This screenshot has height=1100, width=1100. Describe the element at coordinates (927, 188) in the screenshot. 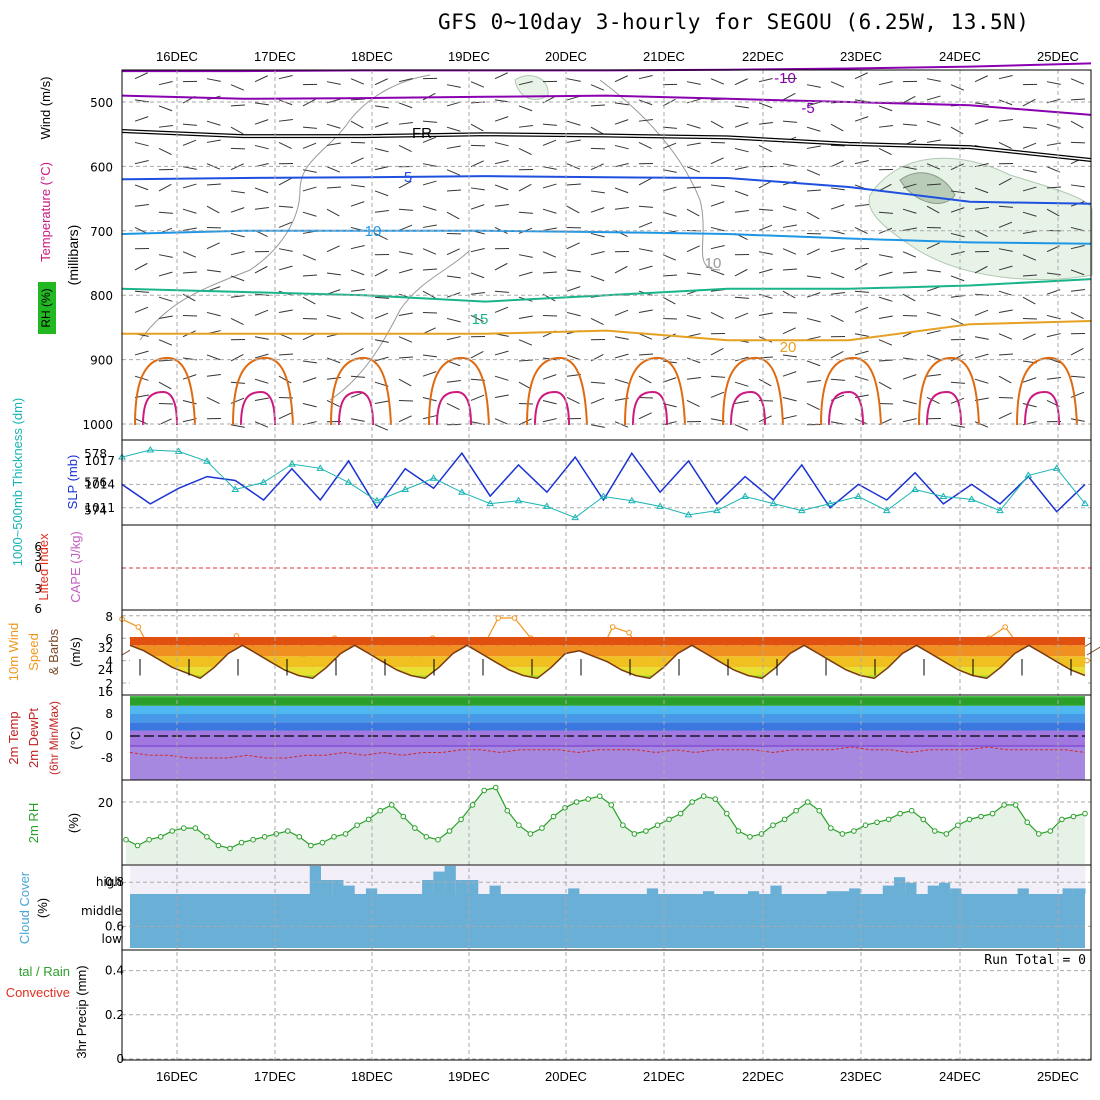

I see `rh-shading` at that location.